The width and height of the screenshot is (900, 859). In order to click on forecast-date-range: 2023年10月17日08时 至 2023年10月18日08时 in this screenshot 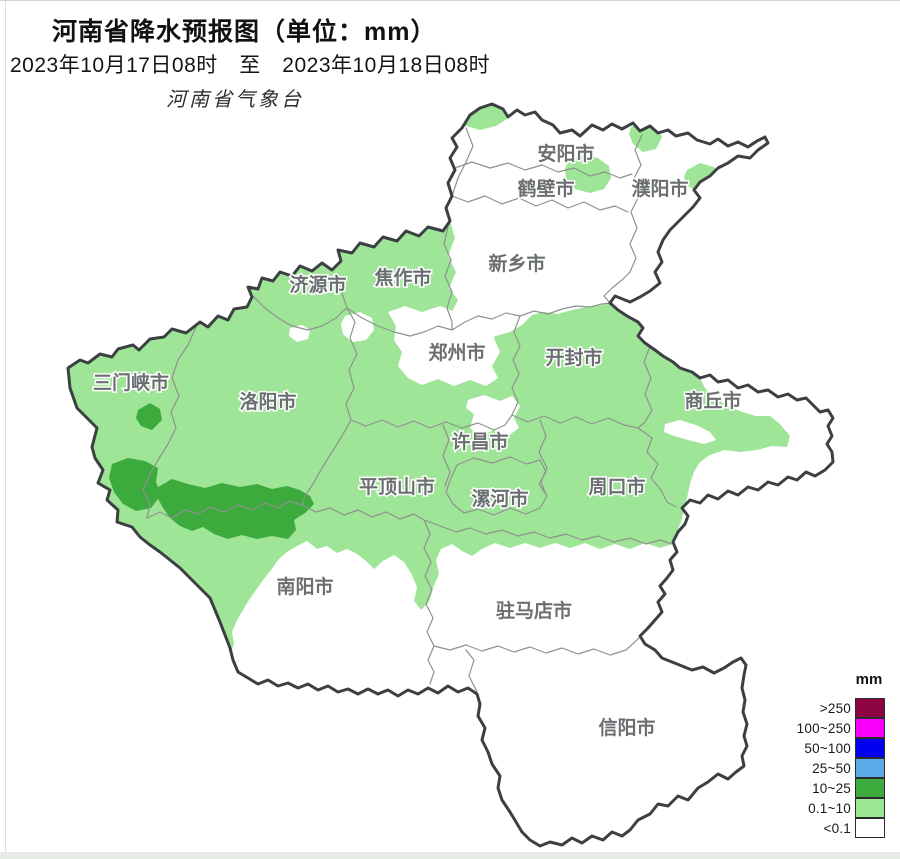, I will do `click(250, 65)`.